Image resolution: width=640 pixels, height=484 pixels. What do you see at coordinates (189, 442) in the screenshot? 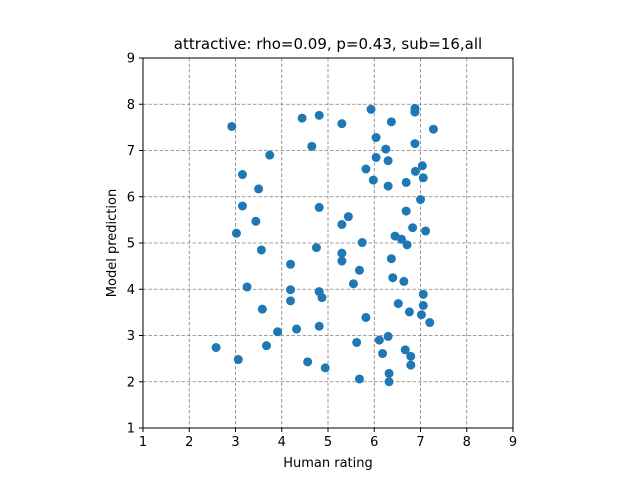
I see `x-tick-label: 2` at bounding box center [189, 442].